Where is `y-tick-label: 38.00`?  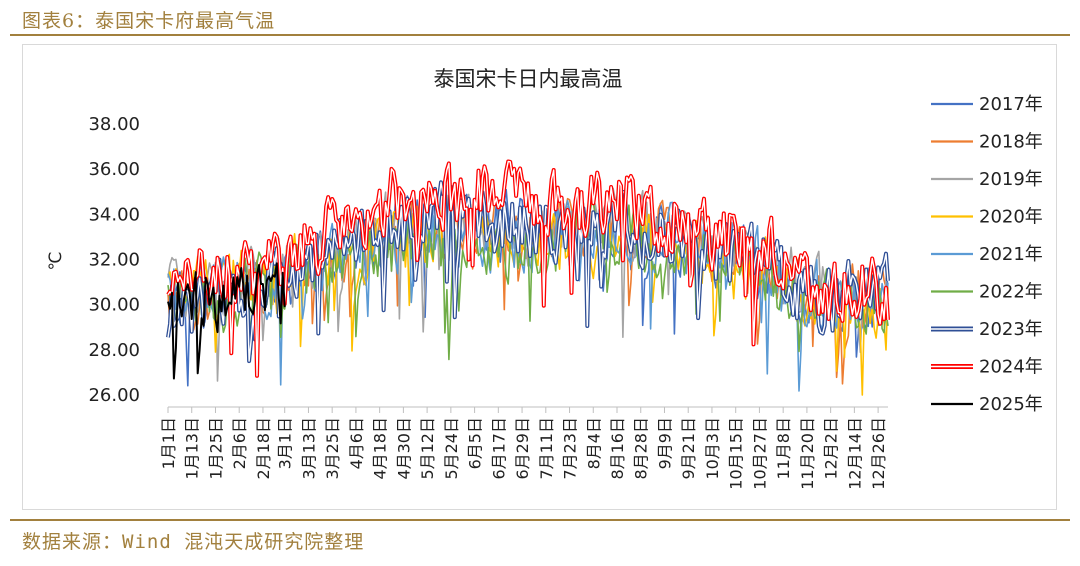 y-tick-label: 38.00 is located at coordinates (114, 124).